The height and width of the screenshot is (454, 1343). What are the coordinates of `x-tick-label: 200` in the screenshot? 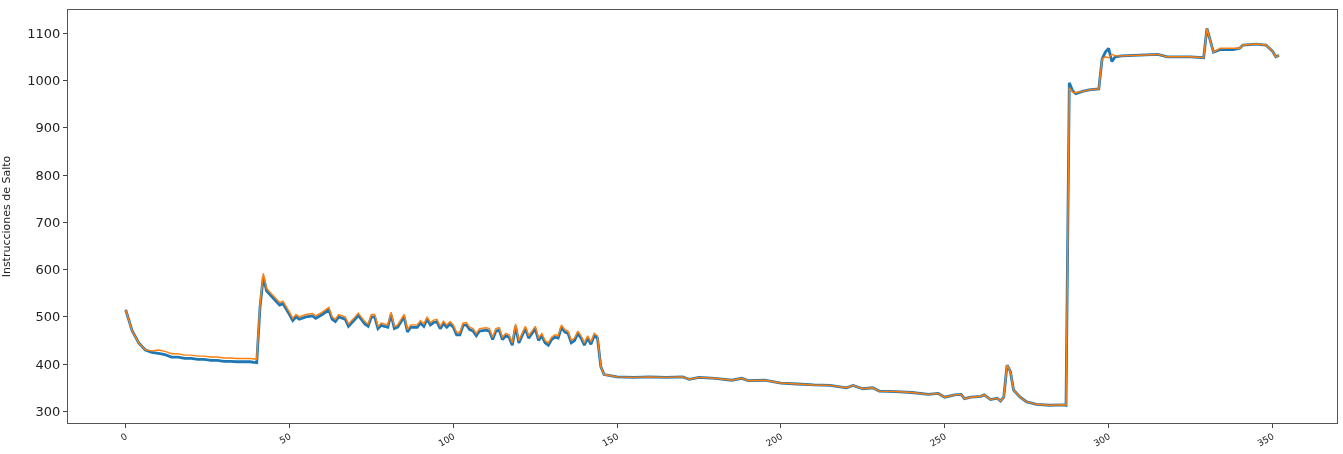 It's located at (774, 440).